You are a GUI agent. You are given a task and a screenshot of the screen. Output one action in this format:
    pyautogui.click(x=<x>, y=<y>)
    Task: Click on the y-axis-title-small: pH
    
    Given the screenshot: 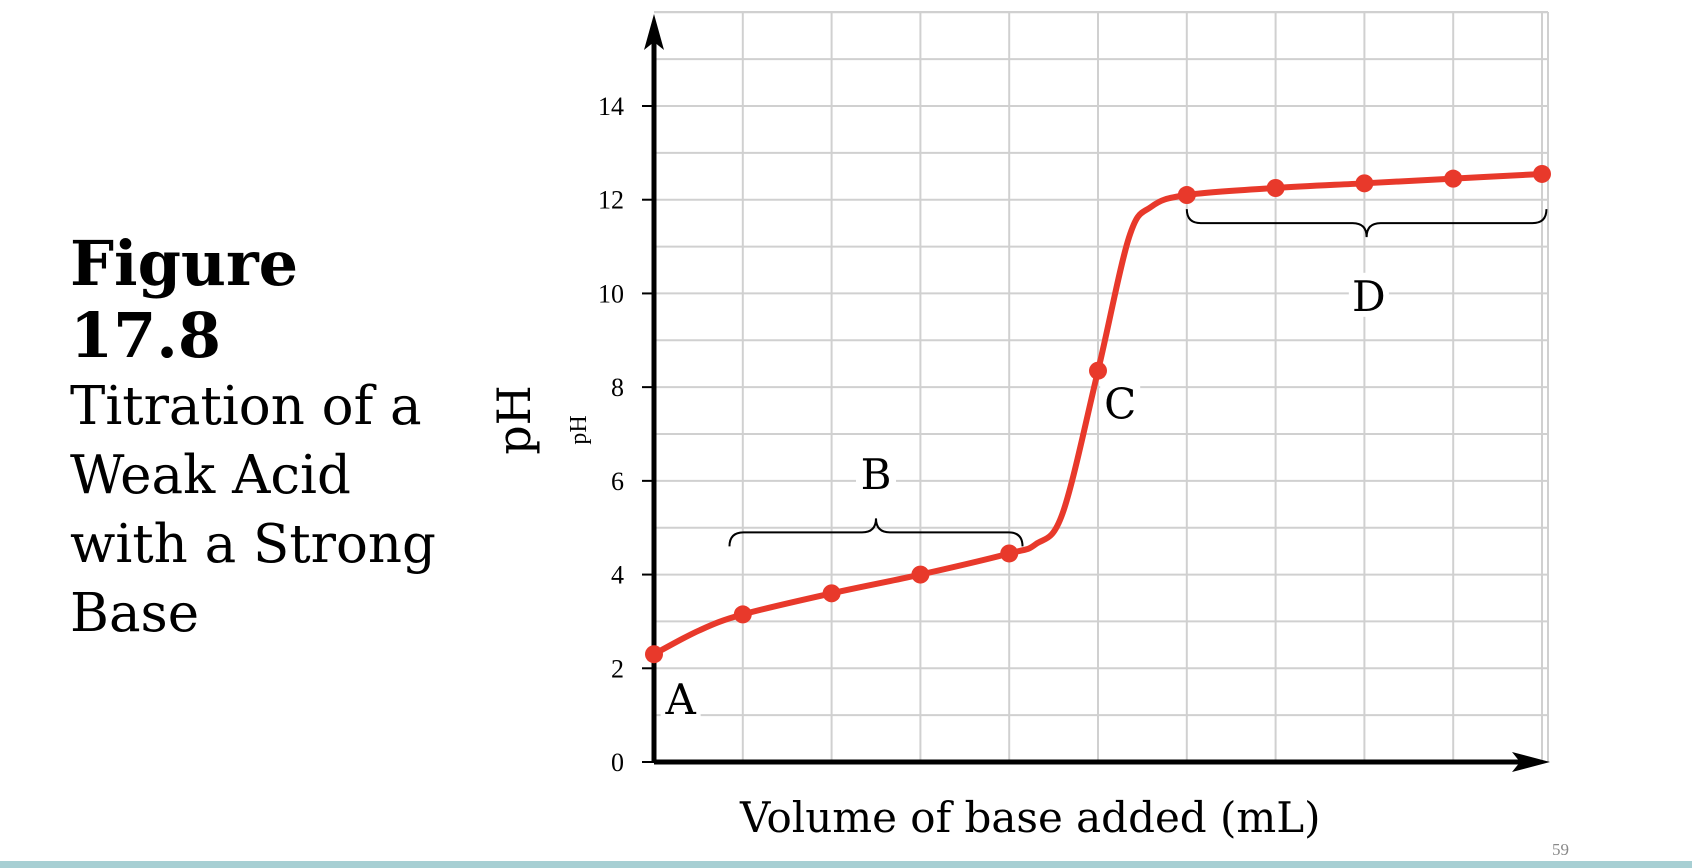 What is the action you would take?
    pyautogui.click(x=579, y=429)
    